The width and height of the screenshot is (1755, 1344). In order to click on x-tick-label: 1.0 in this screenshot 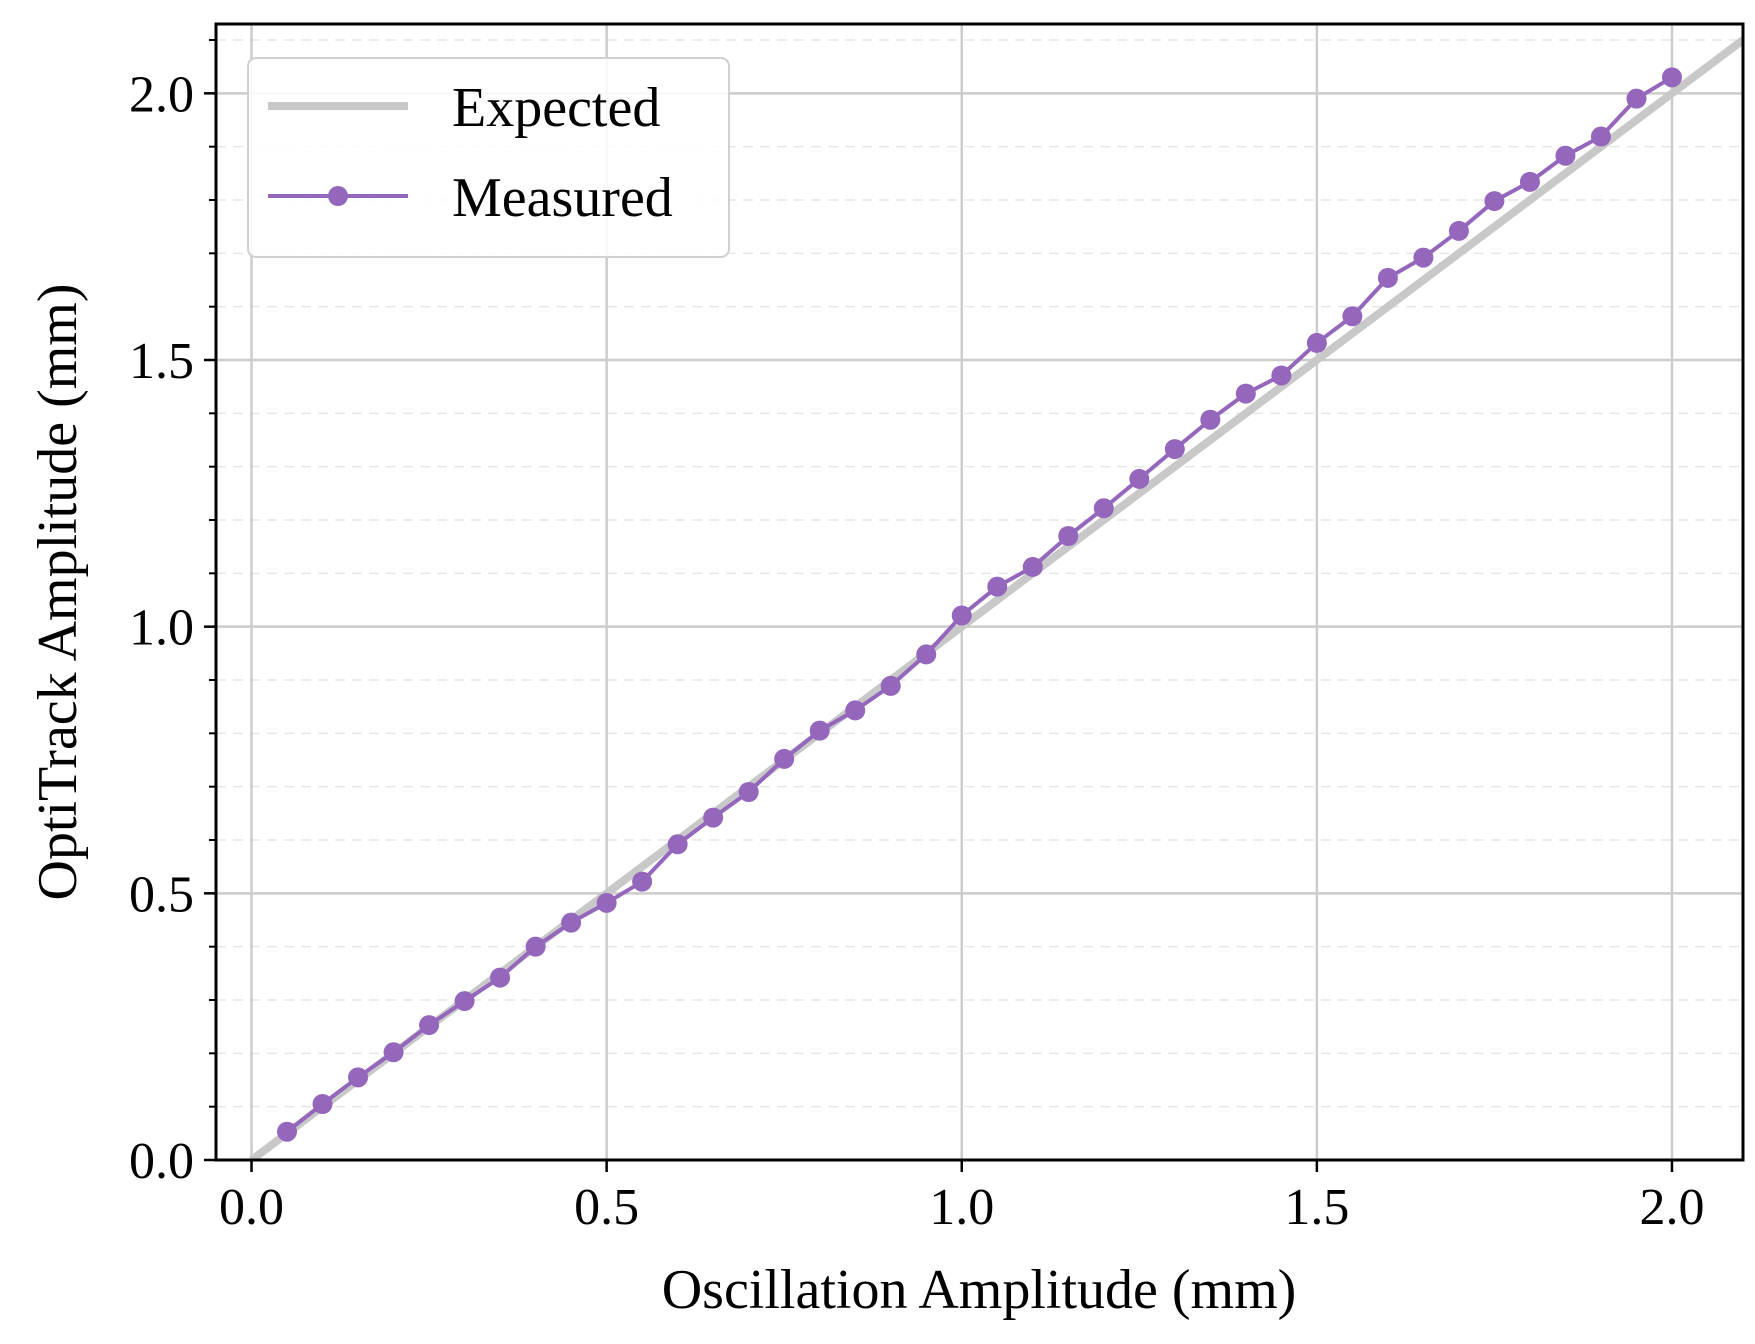, I will do `click(961, 1207)`.